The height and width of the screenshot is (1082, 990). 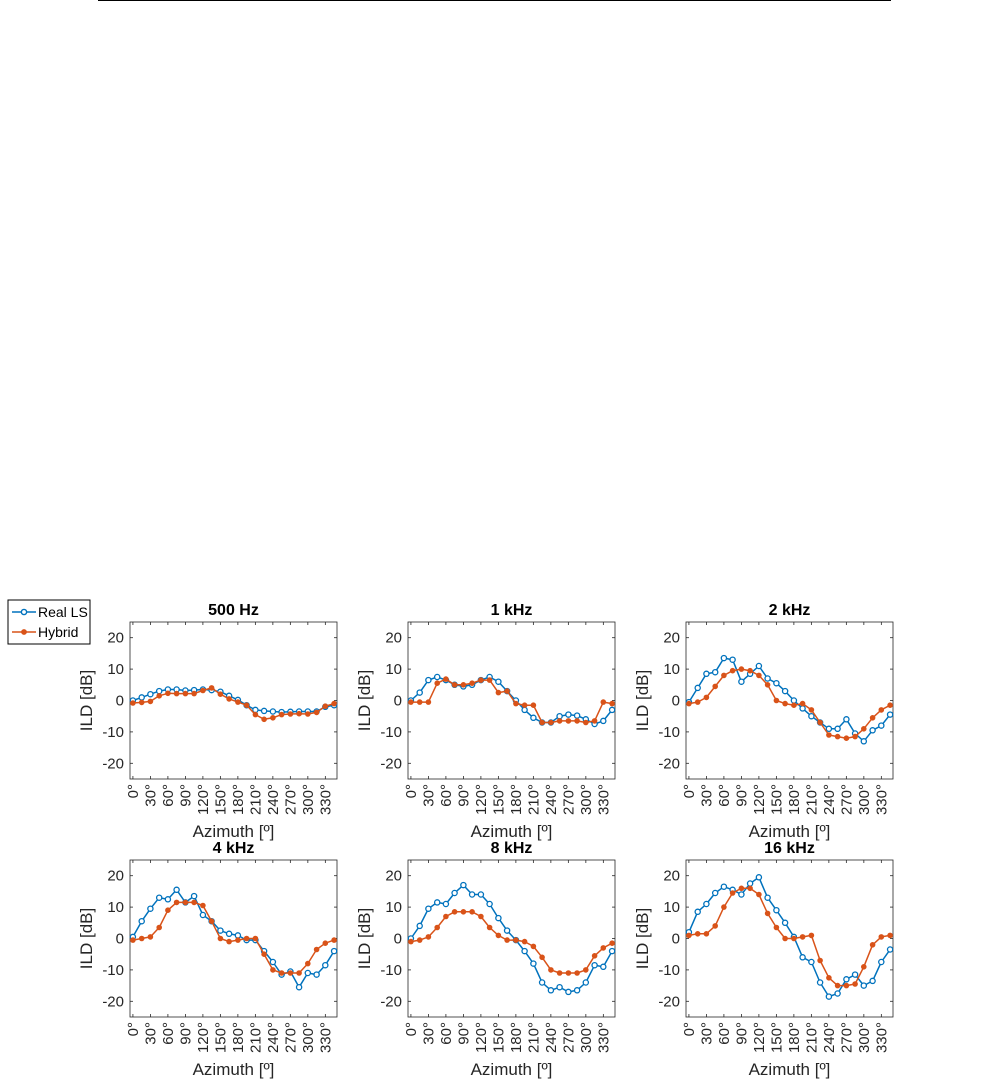 What do you see at coordinates (113, 1001) in the screenshot?
I see `y-tick-label: -20` at bounding box center [113, 1001].